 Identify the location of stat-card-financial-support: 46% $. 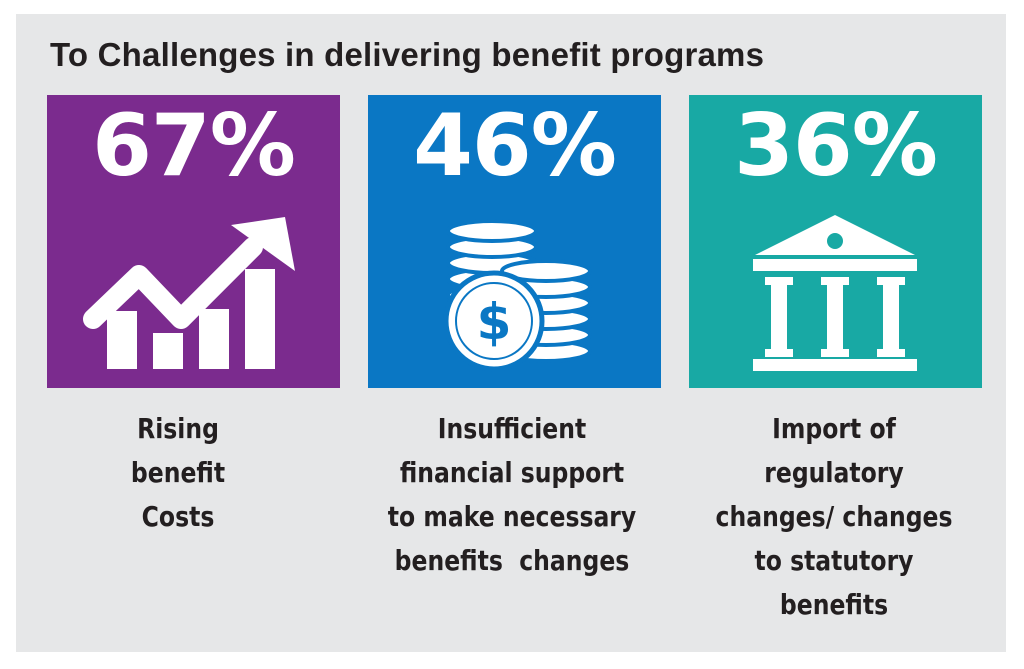
(514, 241).